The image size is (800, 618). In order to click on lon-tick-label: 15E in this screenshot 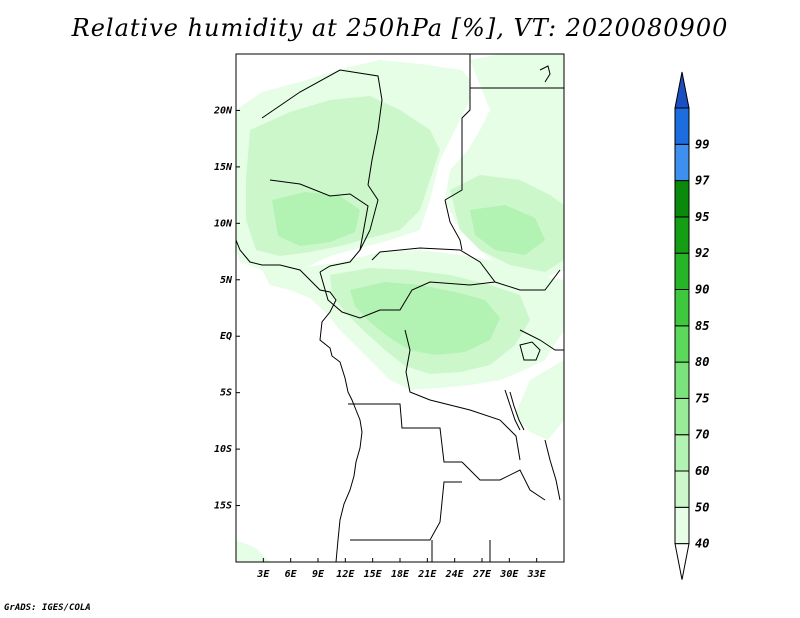, I will do `click(373, 574)`.